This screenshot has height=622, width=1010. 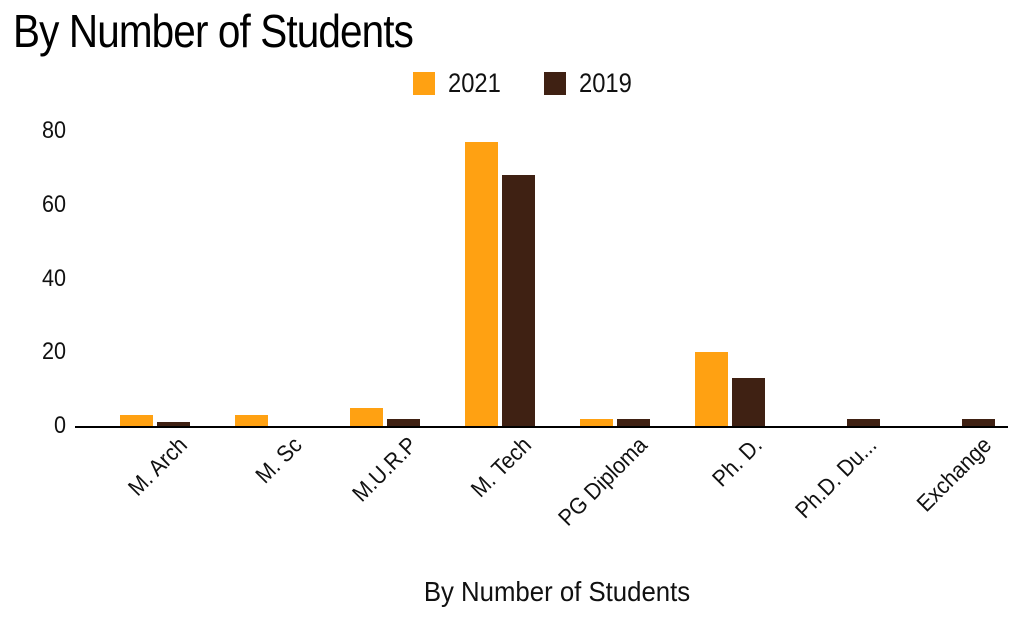 I want to click on category-slot-m-arch, so click(x=154, y=278).